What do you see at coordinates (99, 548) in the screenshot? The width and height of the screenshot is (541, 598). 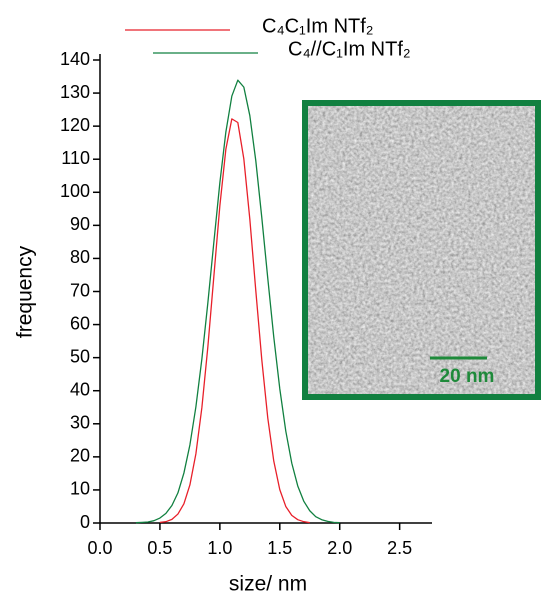 I see `x-tick-label: 0.0` at bounding box center [99, 548].